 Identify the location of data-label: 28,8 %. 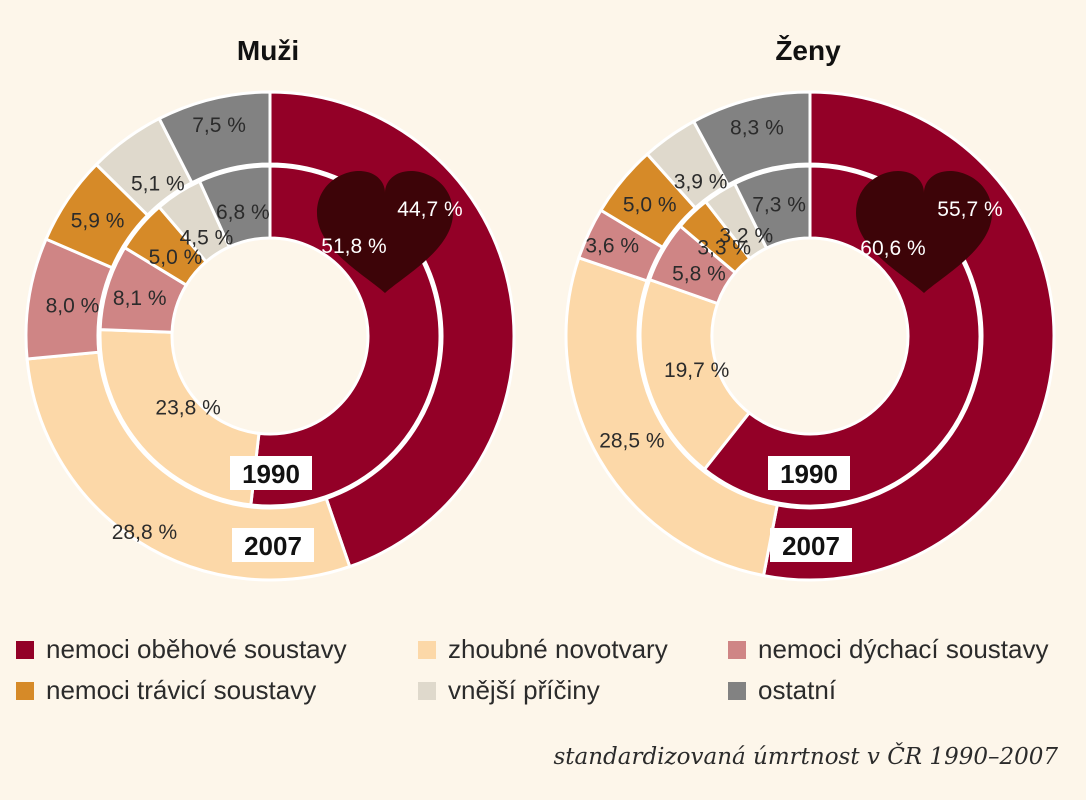
(144, 532).